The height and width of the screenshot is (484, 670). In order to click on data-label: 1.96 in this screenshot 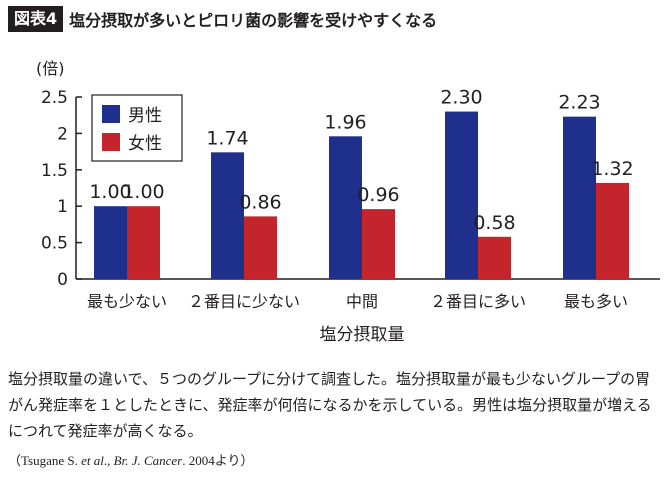, I will do `click(345, 122)`.